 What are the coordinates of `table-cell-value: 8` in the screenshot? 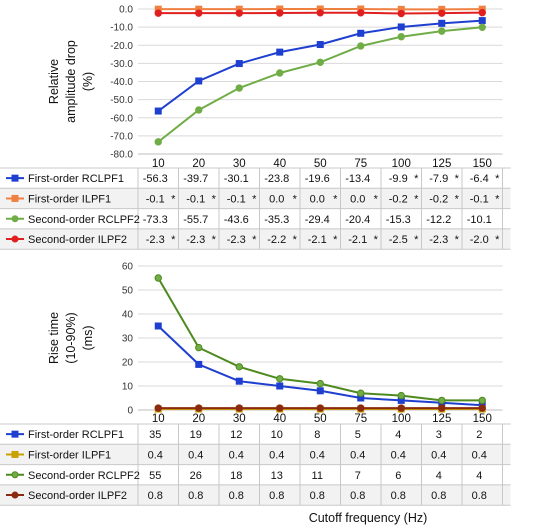 It's located at (317, 435).